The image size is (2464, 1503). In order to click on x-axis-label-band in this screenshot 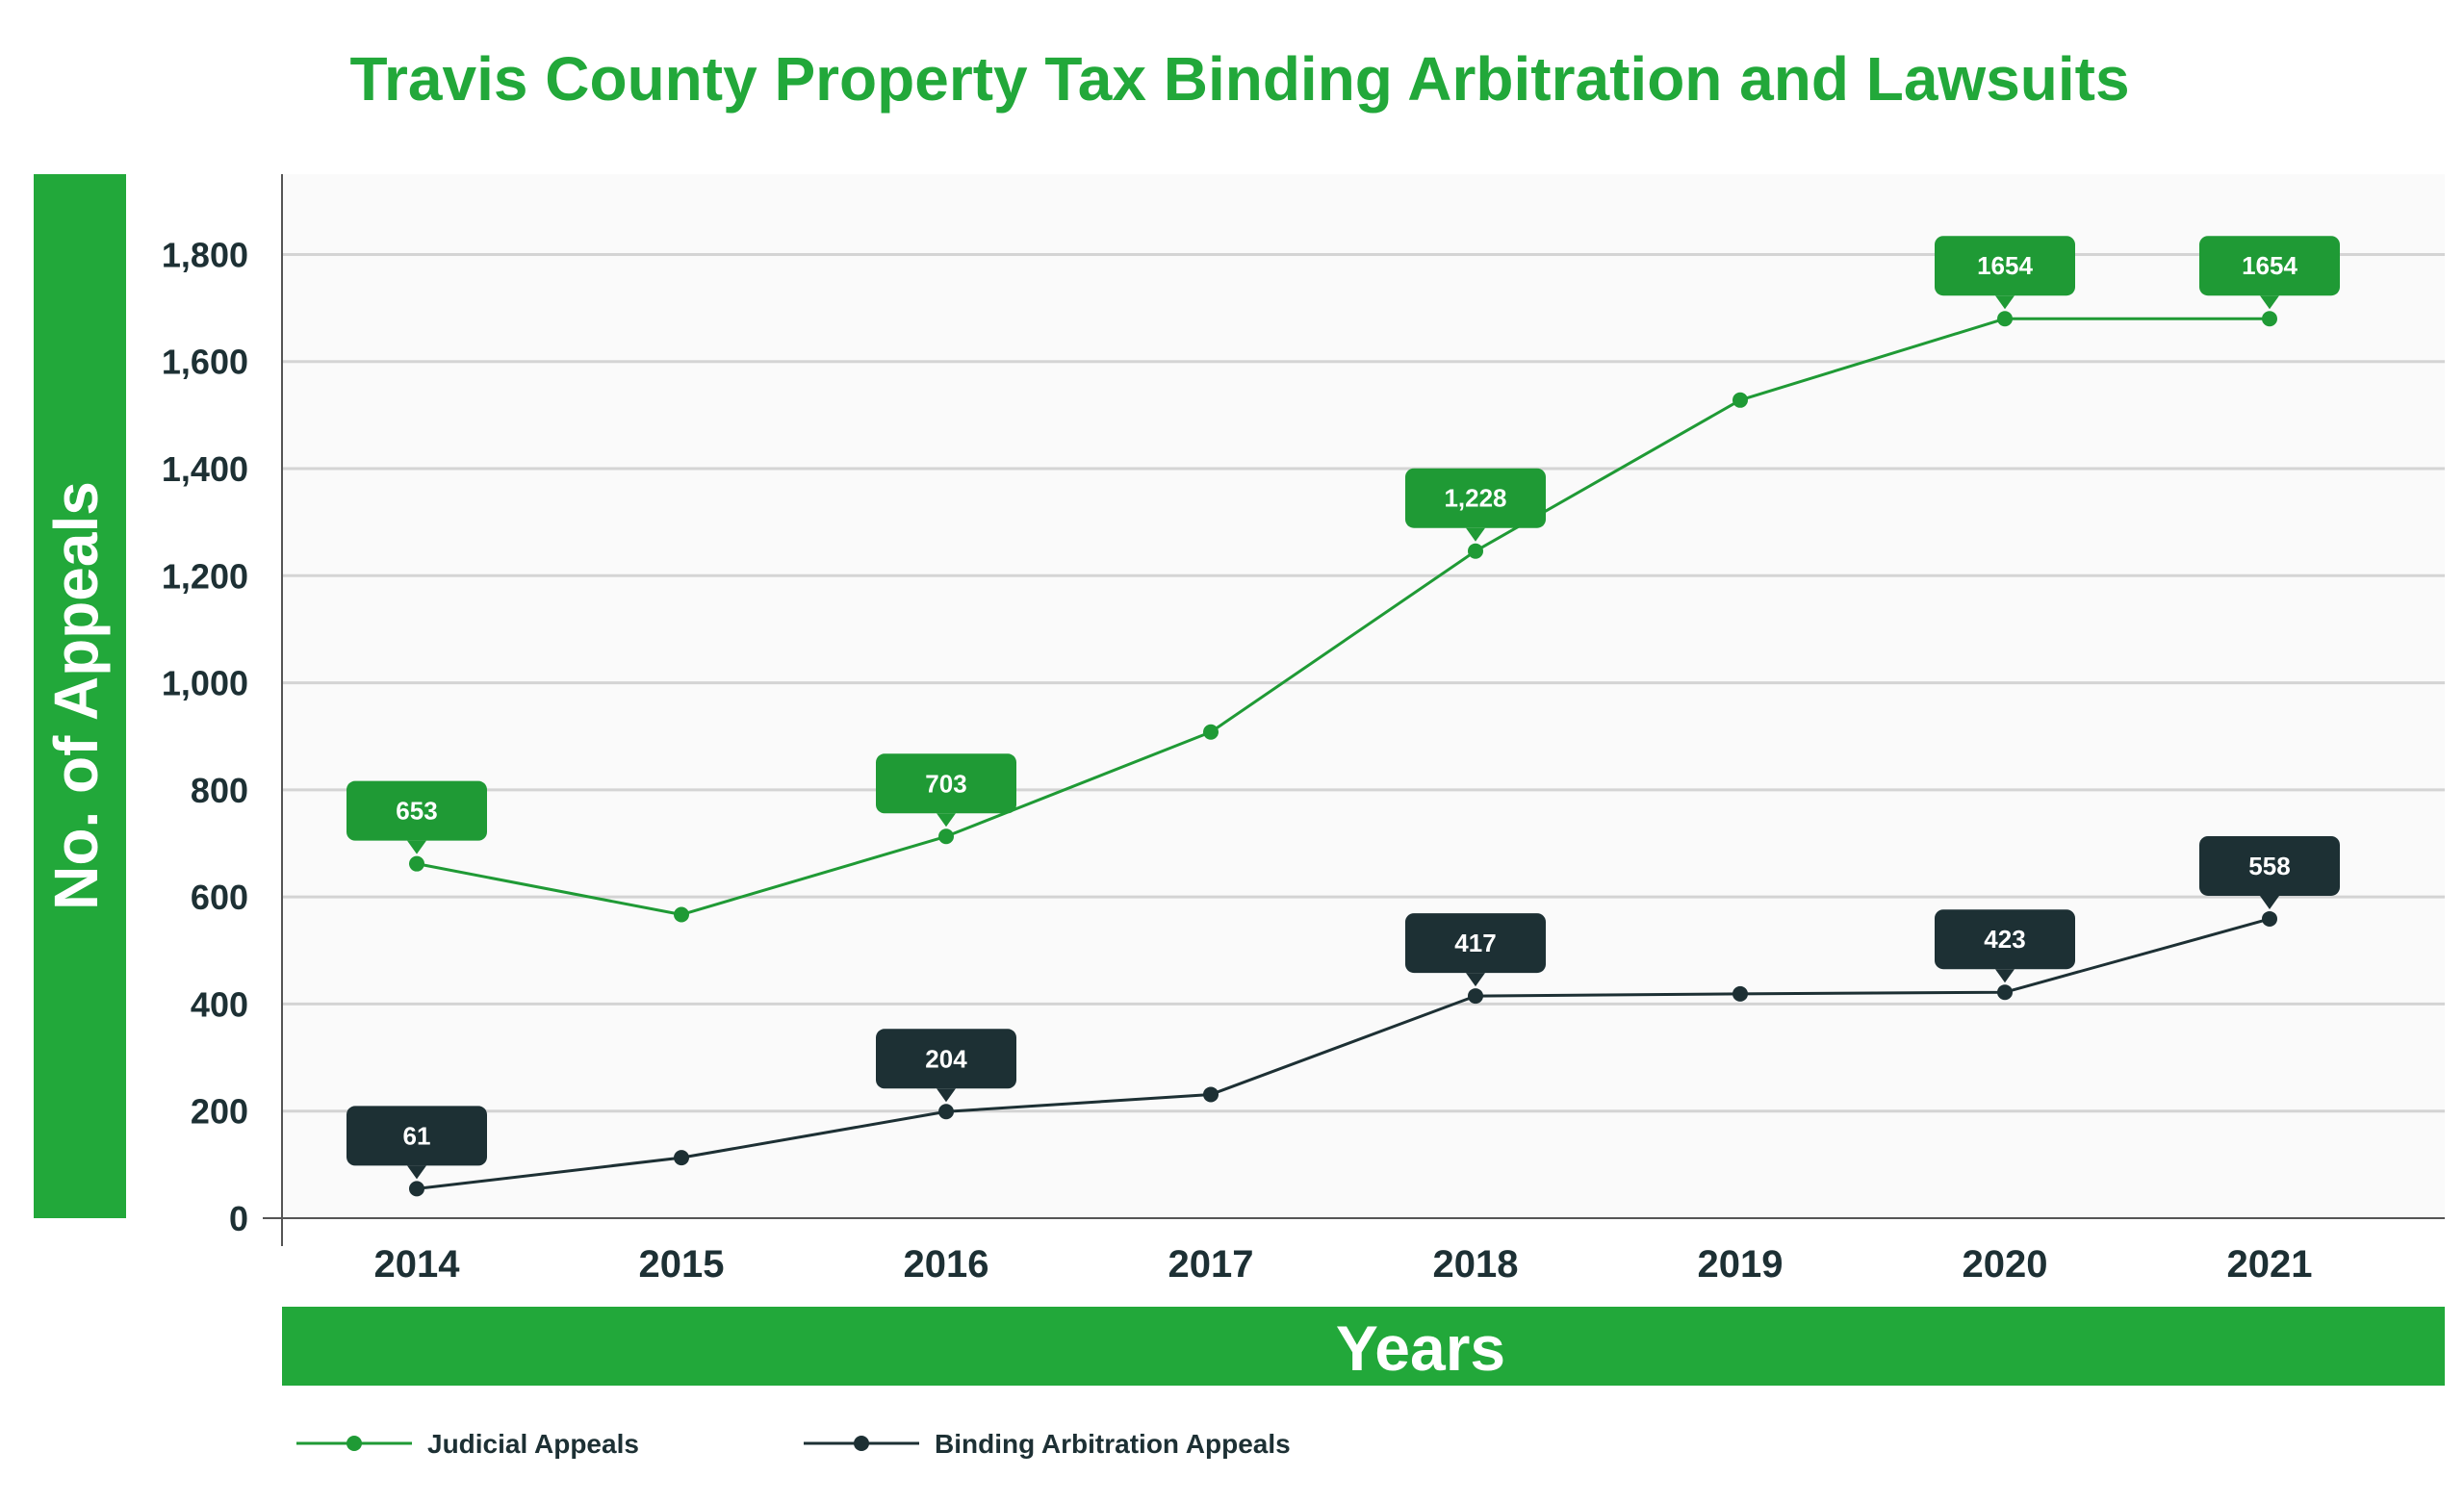, I will do `click(1363, 1346)`.